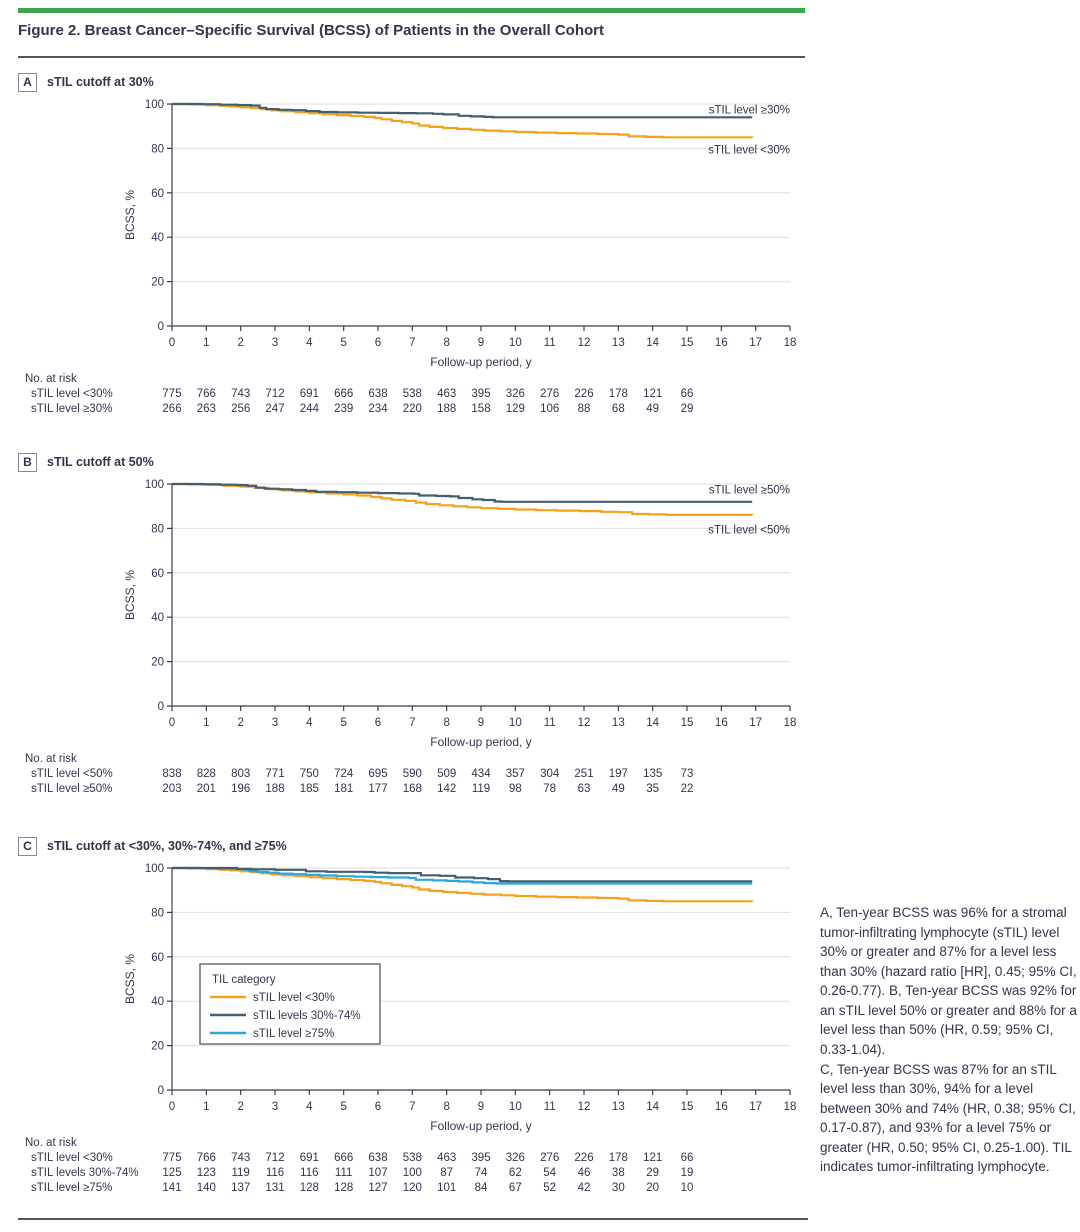 Image resolution: width=1080 pixels, height=1232 pixels. I want to click on at-risk-value: 121, so click(652, 394).